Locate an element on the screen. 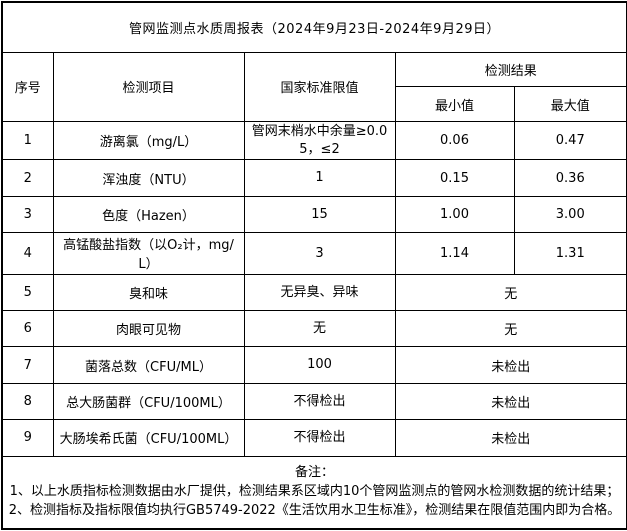 The height and width of the screenshot is (531, 627). table-row: 7 菌落总数（CFU/ML） 100 未检出 is located at coordinates (314, 365).